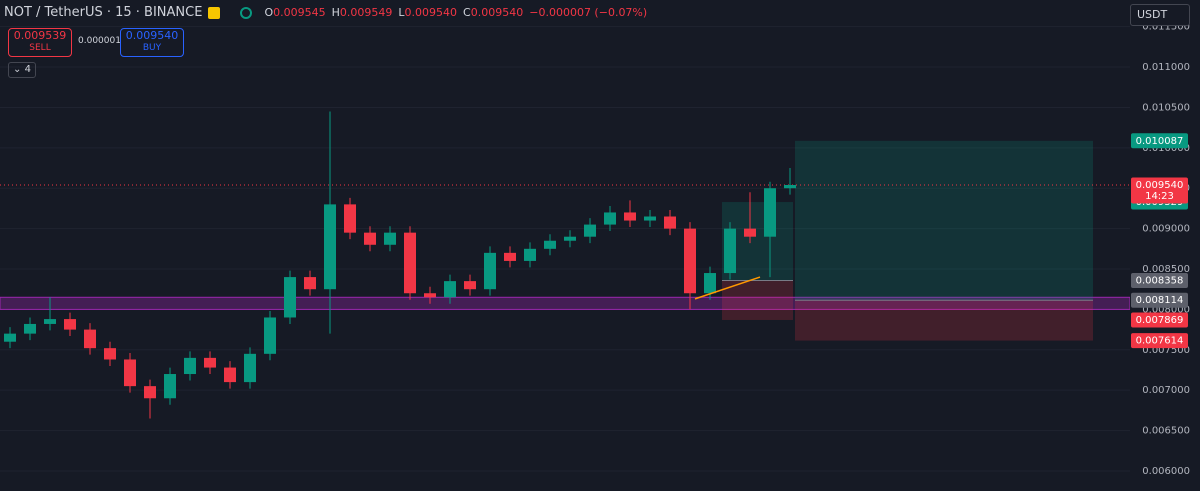 The image size is (1200, 491). Describe the element at coordinates (1159, 196) in the screenshot. I see `countdown: 14:23` at that location.